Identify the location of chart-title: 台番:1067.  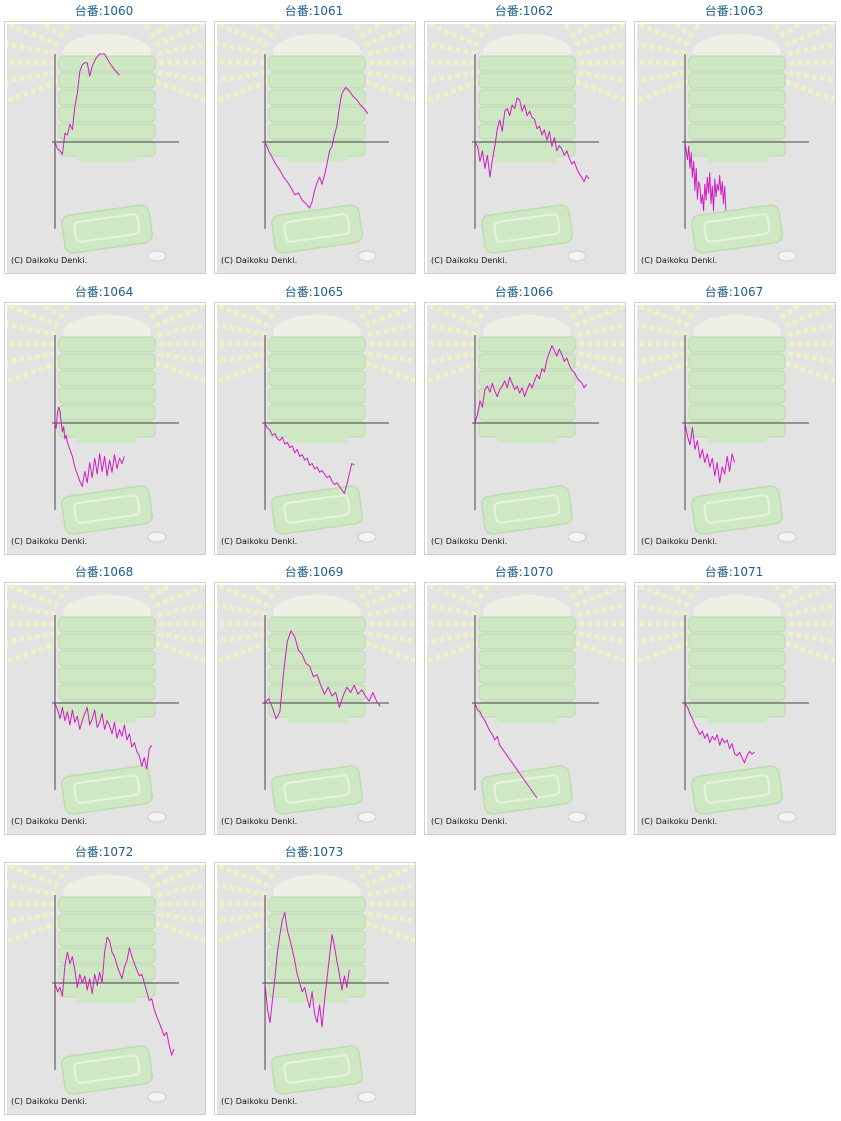
(734, 292).